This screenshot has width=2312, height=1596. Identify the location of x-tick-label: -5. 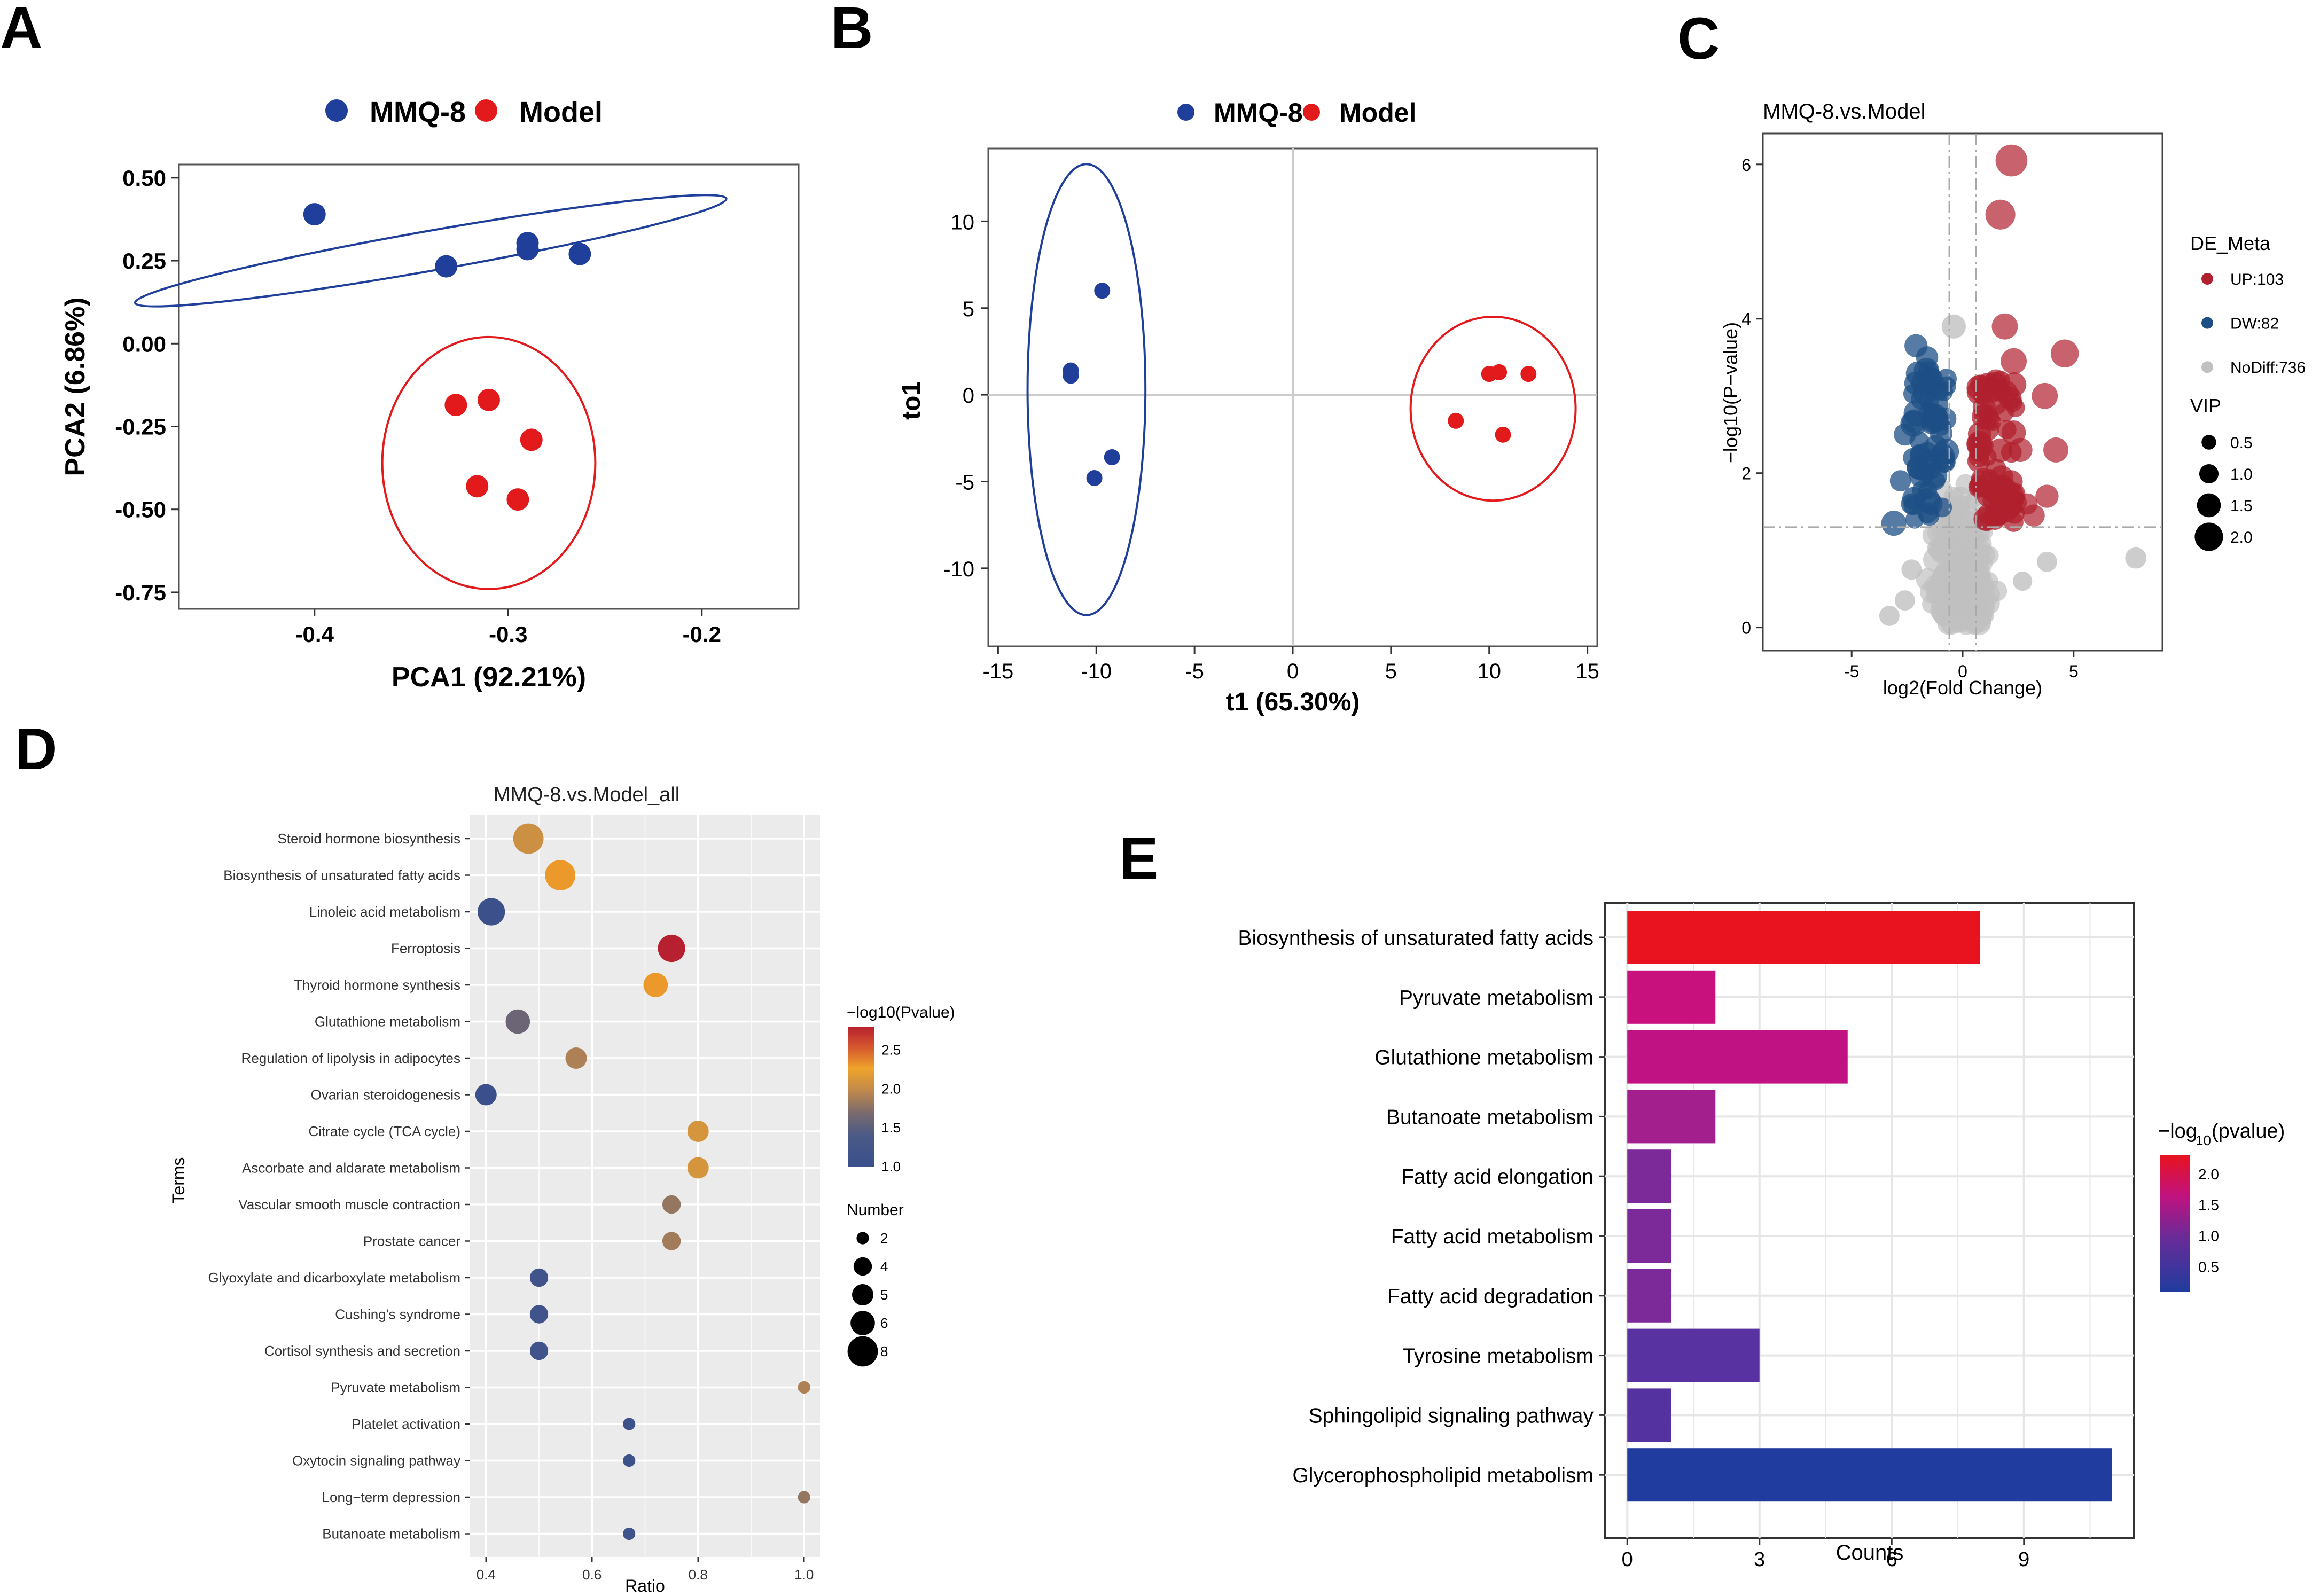
(1194, 671).